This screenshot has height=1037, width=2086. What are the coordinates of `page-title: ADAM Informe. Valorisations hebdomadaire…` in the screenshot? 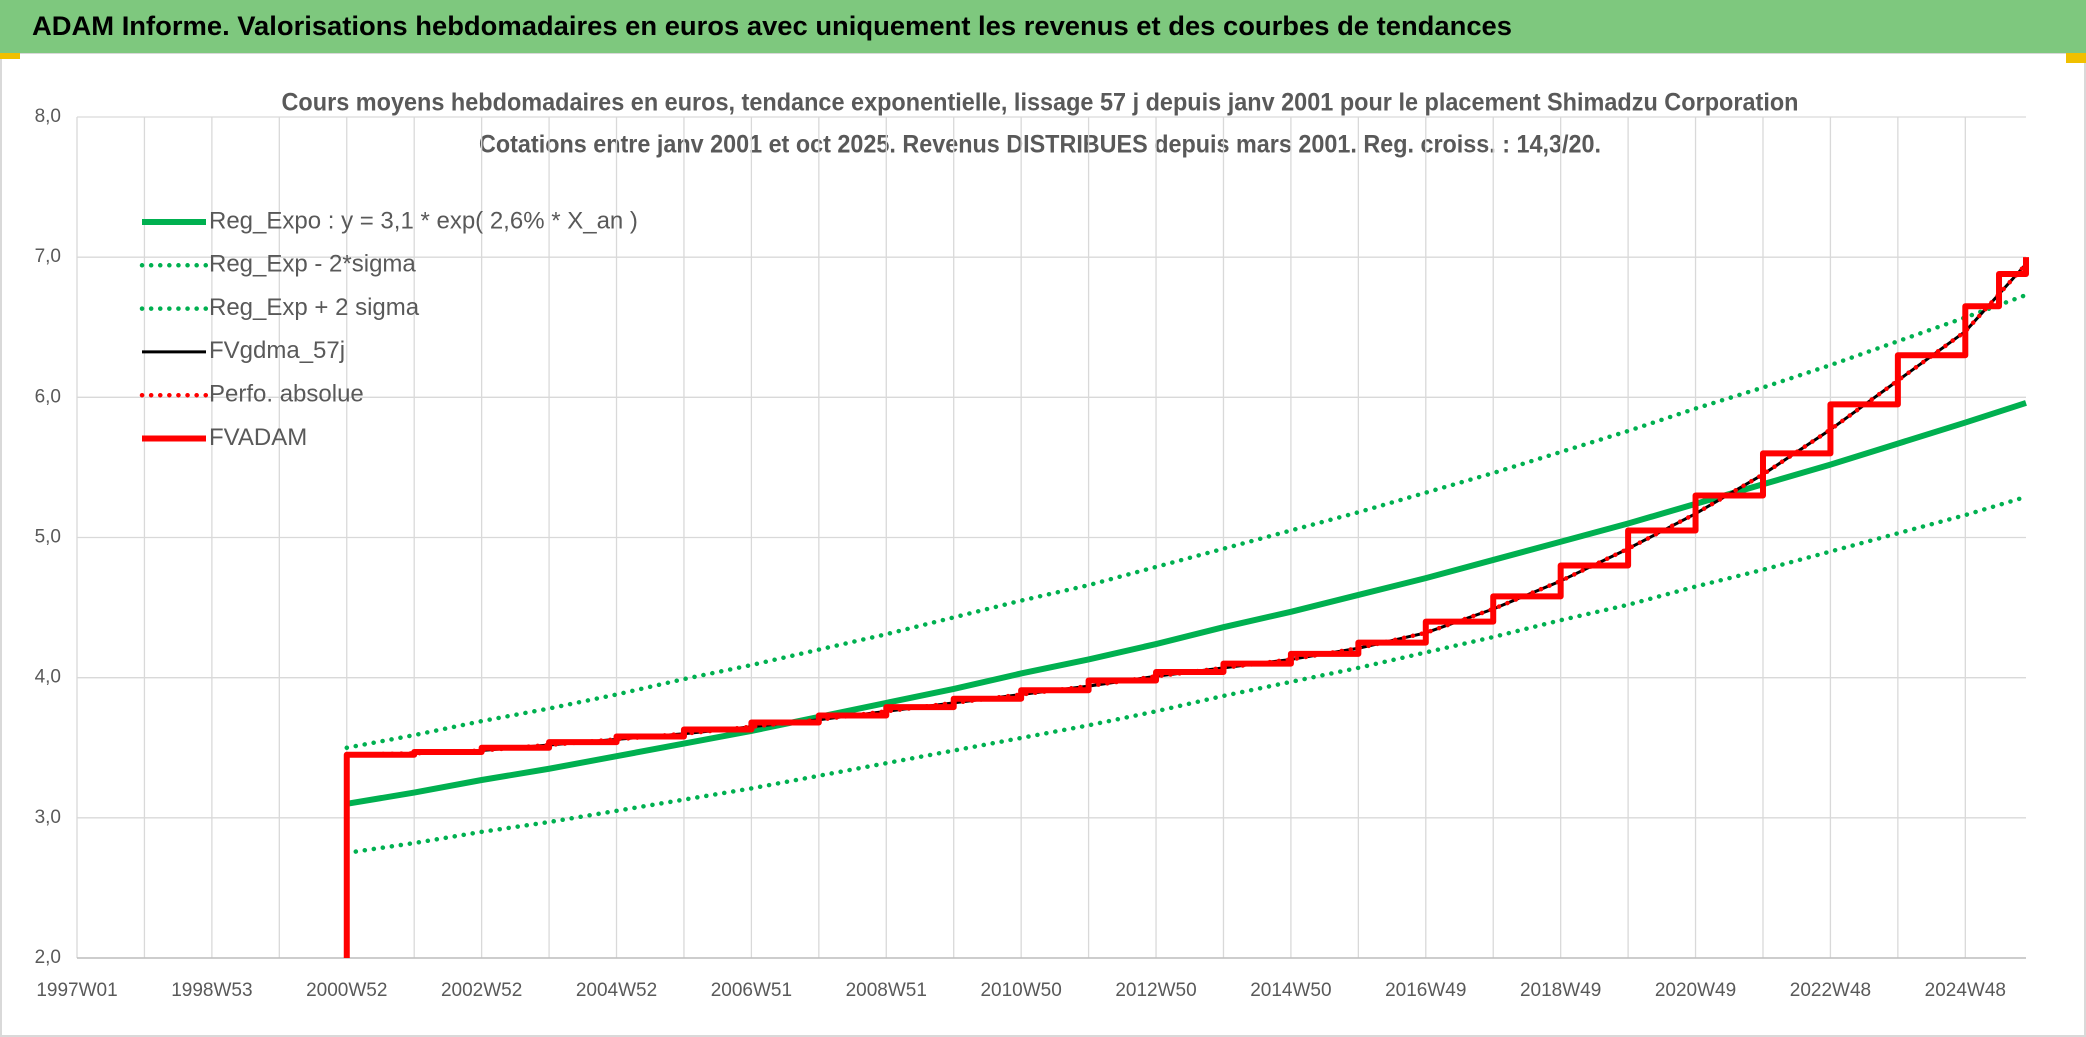 It's located at (772, 26).